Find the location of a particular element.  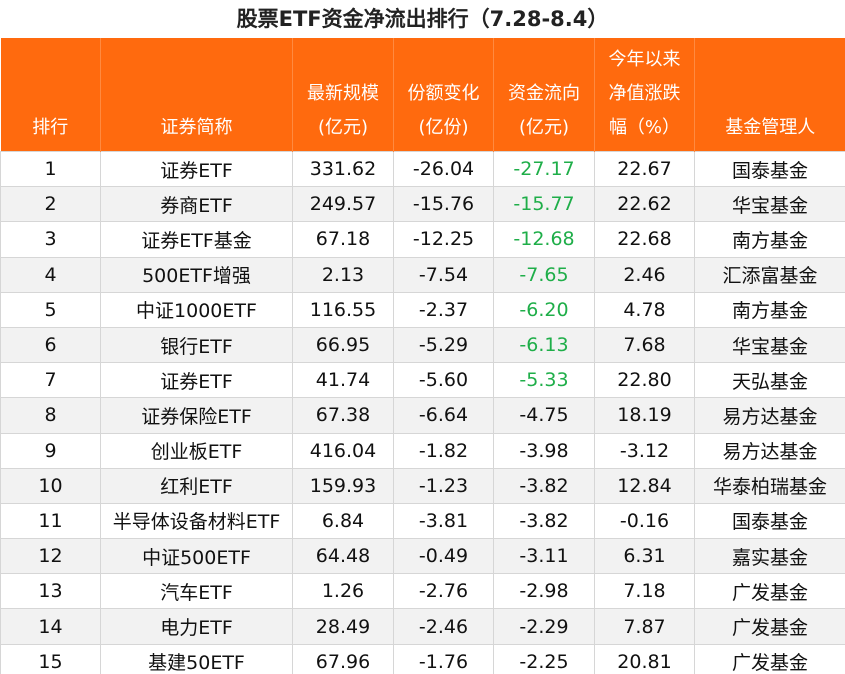

table-cell: 11 is located at coordinates (50, 521).